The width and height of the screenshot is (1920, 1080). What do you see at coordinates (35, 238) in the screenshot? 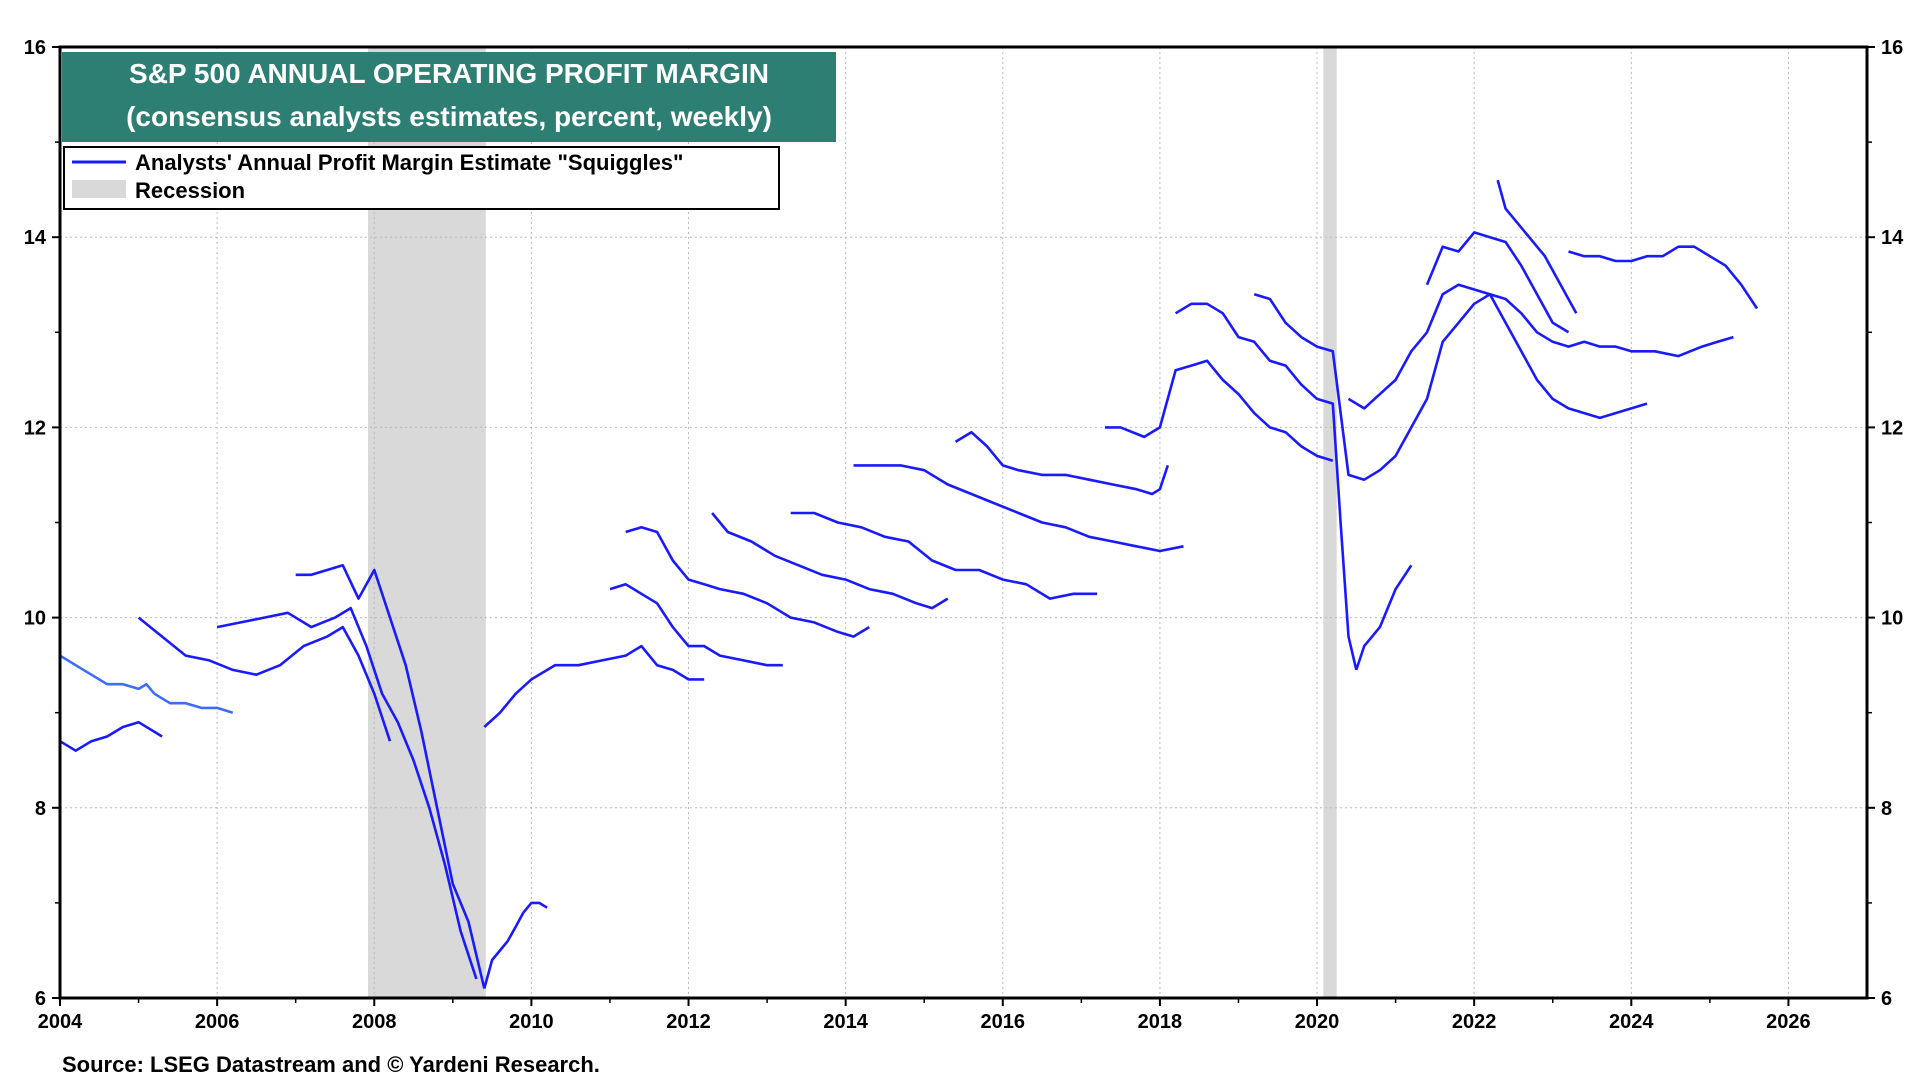
I see `y-left-tick-label-14: 14` at bounding box center [35, 238].